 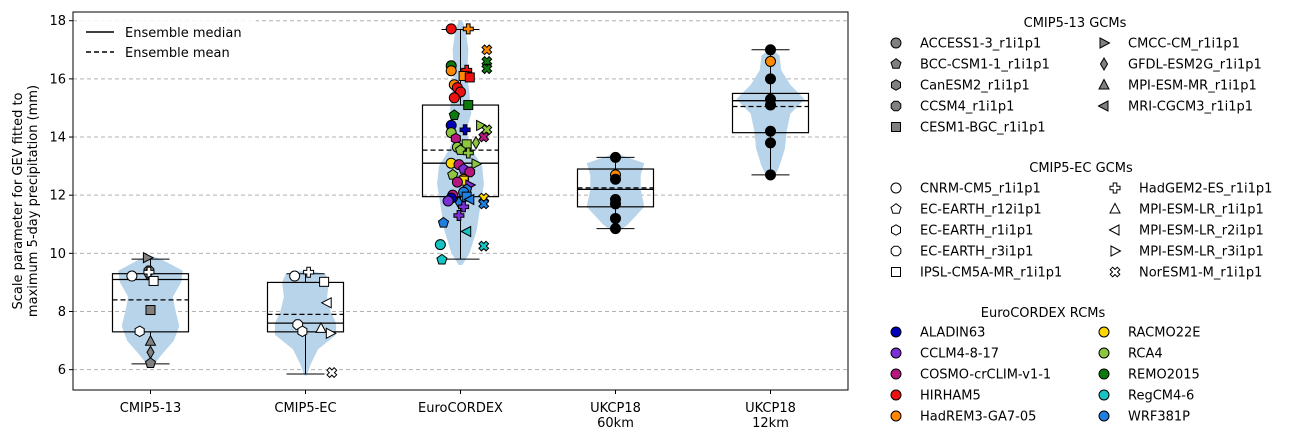 What do you see at coordinates (770, 408) in the screenshot?
I see `xtick-label-4-0: UKCP18` at bounding box center [770, 408].